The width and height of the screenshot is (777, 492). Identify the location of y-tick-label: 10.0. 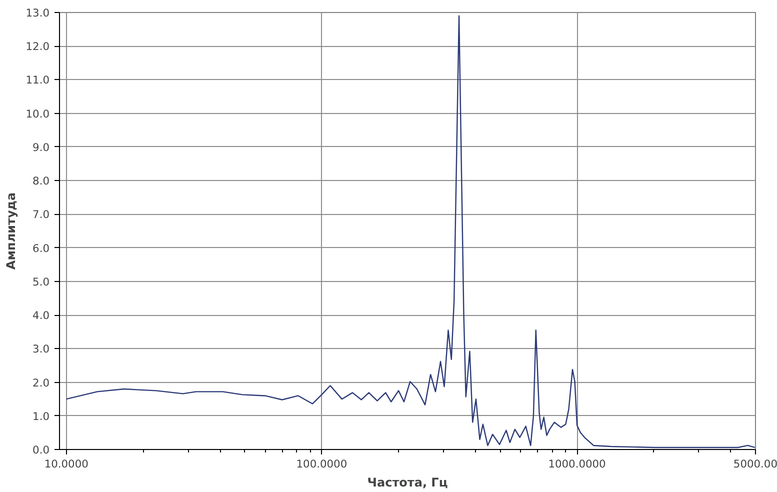
(38, 113).